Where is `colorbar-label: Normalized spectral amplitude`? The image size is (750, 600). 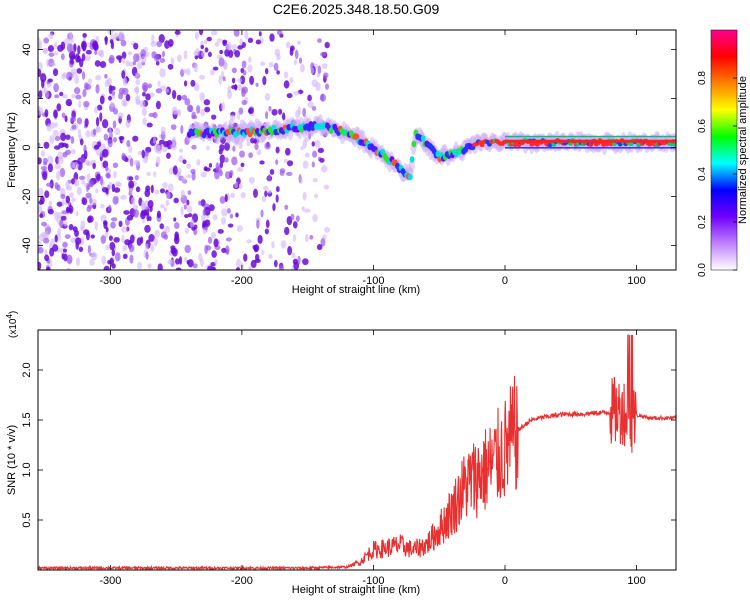
colorbar-label: Normalized spectral amplitude is located at coordinates (743, 150).